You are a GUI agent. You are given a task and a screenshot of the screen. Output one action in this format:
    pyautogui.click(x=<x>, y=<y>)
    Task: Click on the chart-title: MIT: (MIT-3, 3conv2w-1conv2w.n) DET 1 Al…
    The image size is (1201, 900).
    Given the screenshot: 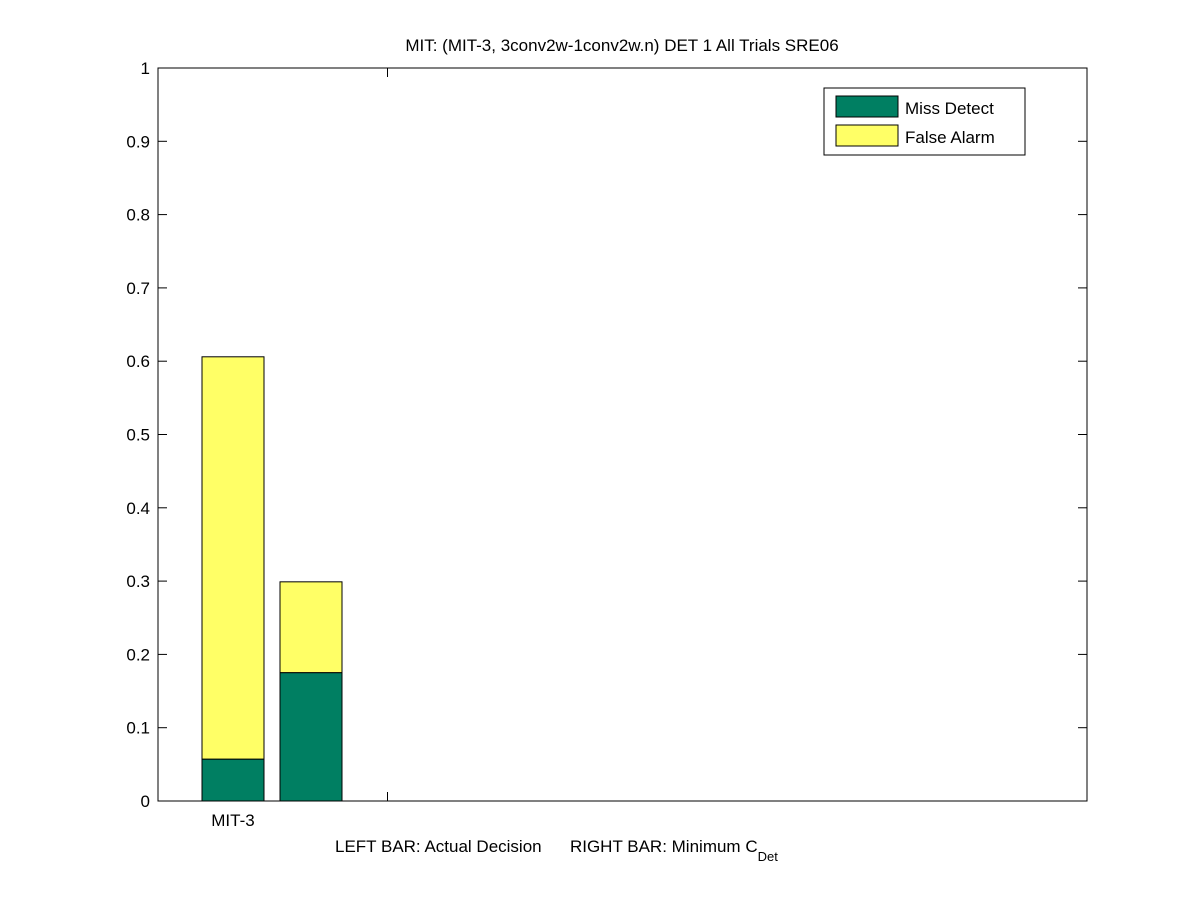 What is the action you would take?
    pyautogui.click(x=621, y=45)
    